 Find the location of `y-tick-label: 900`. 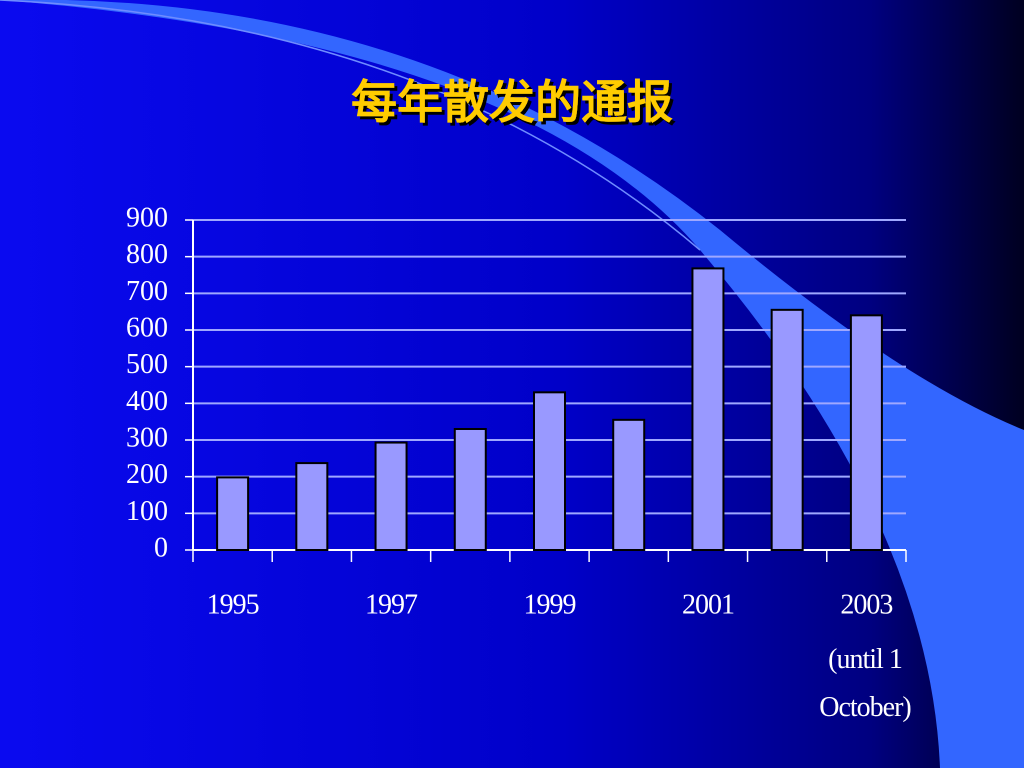

y-tick-label: 900 is located at coordinates (147, 217).